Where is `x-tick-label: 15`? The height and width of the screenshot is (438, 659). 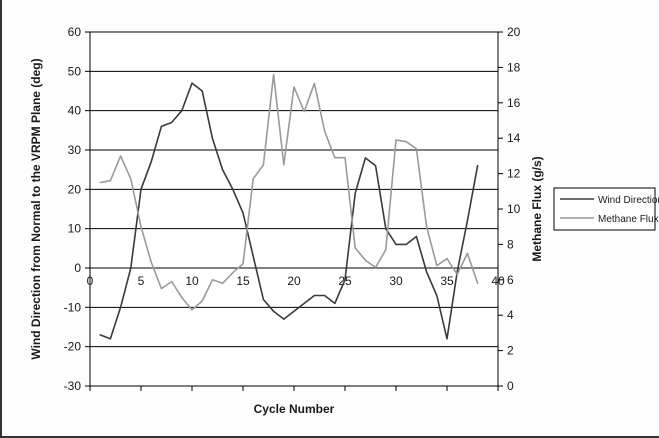 x-tick-label: 15 is located at coordinates (243, 281).